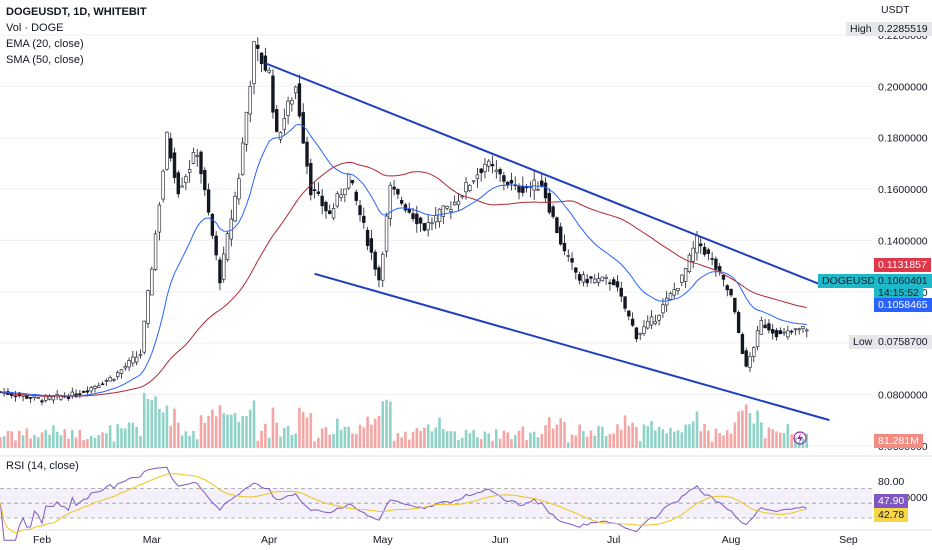 The width and height of the screenshot is (932, 550). I want to click on chart-title: DOGEUSDT, 1D, WHITEBIT, so click(76, 12).